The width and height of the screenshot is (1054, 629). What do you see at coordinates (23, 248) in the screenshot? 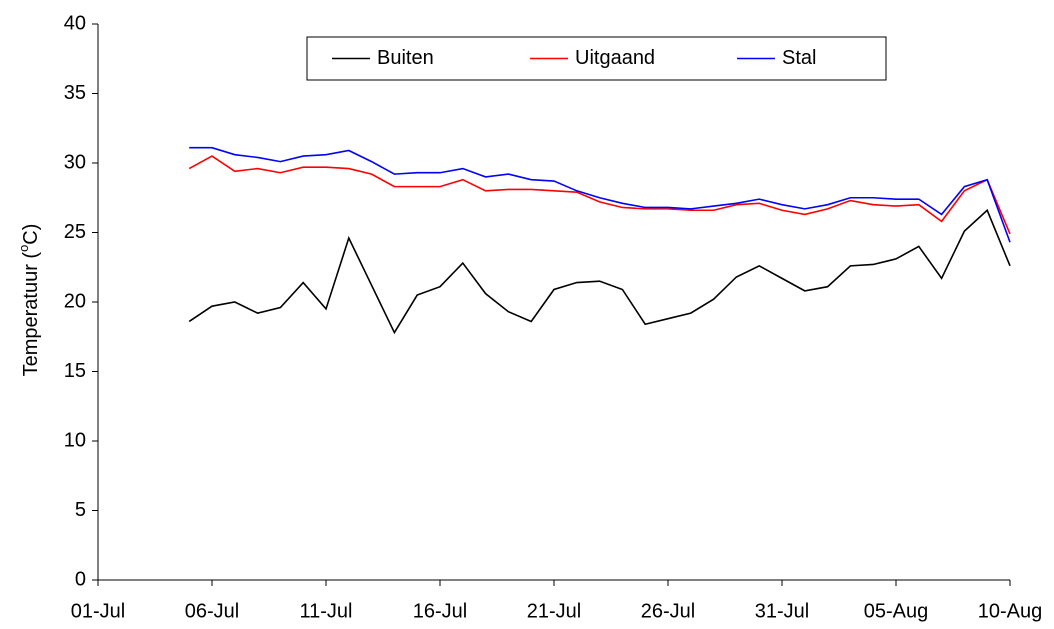
I see `y-label-superscript: o` at bounding box center [23, 248].